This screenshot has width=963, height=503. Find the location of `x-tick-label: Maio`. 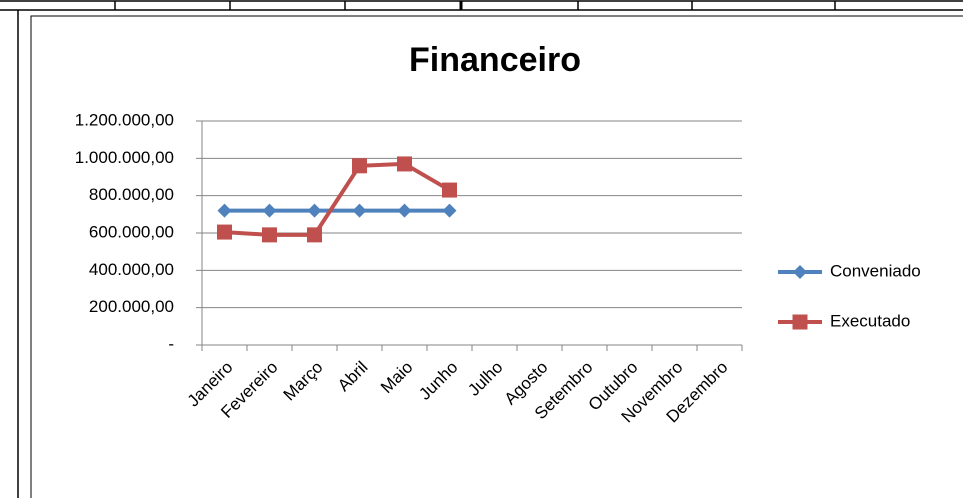

x-tick-label: Maio is located at coordinates (396, 377).